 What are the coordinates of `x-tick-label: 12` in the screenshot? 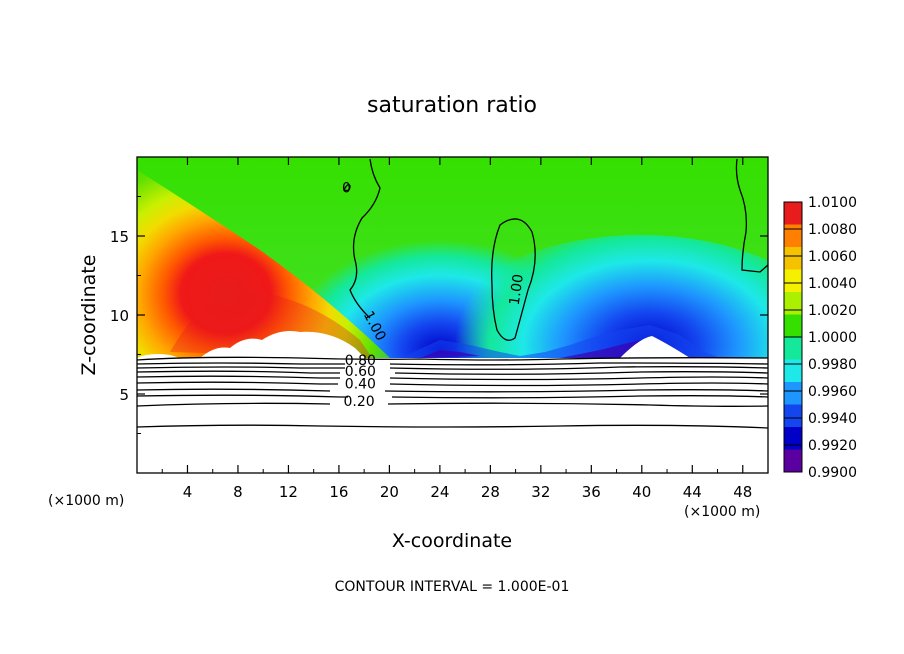 It's located at (288, 492).